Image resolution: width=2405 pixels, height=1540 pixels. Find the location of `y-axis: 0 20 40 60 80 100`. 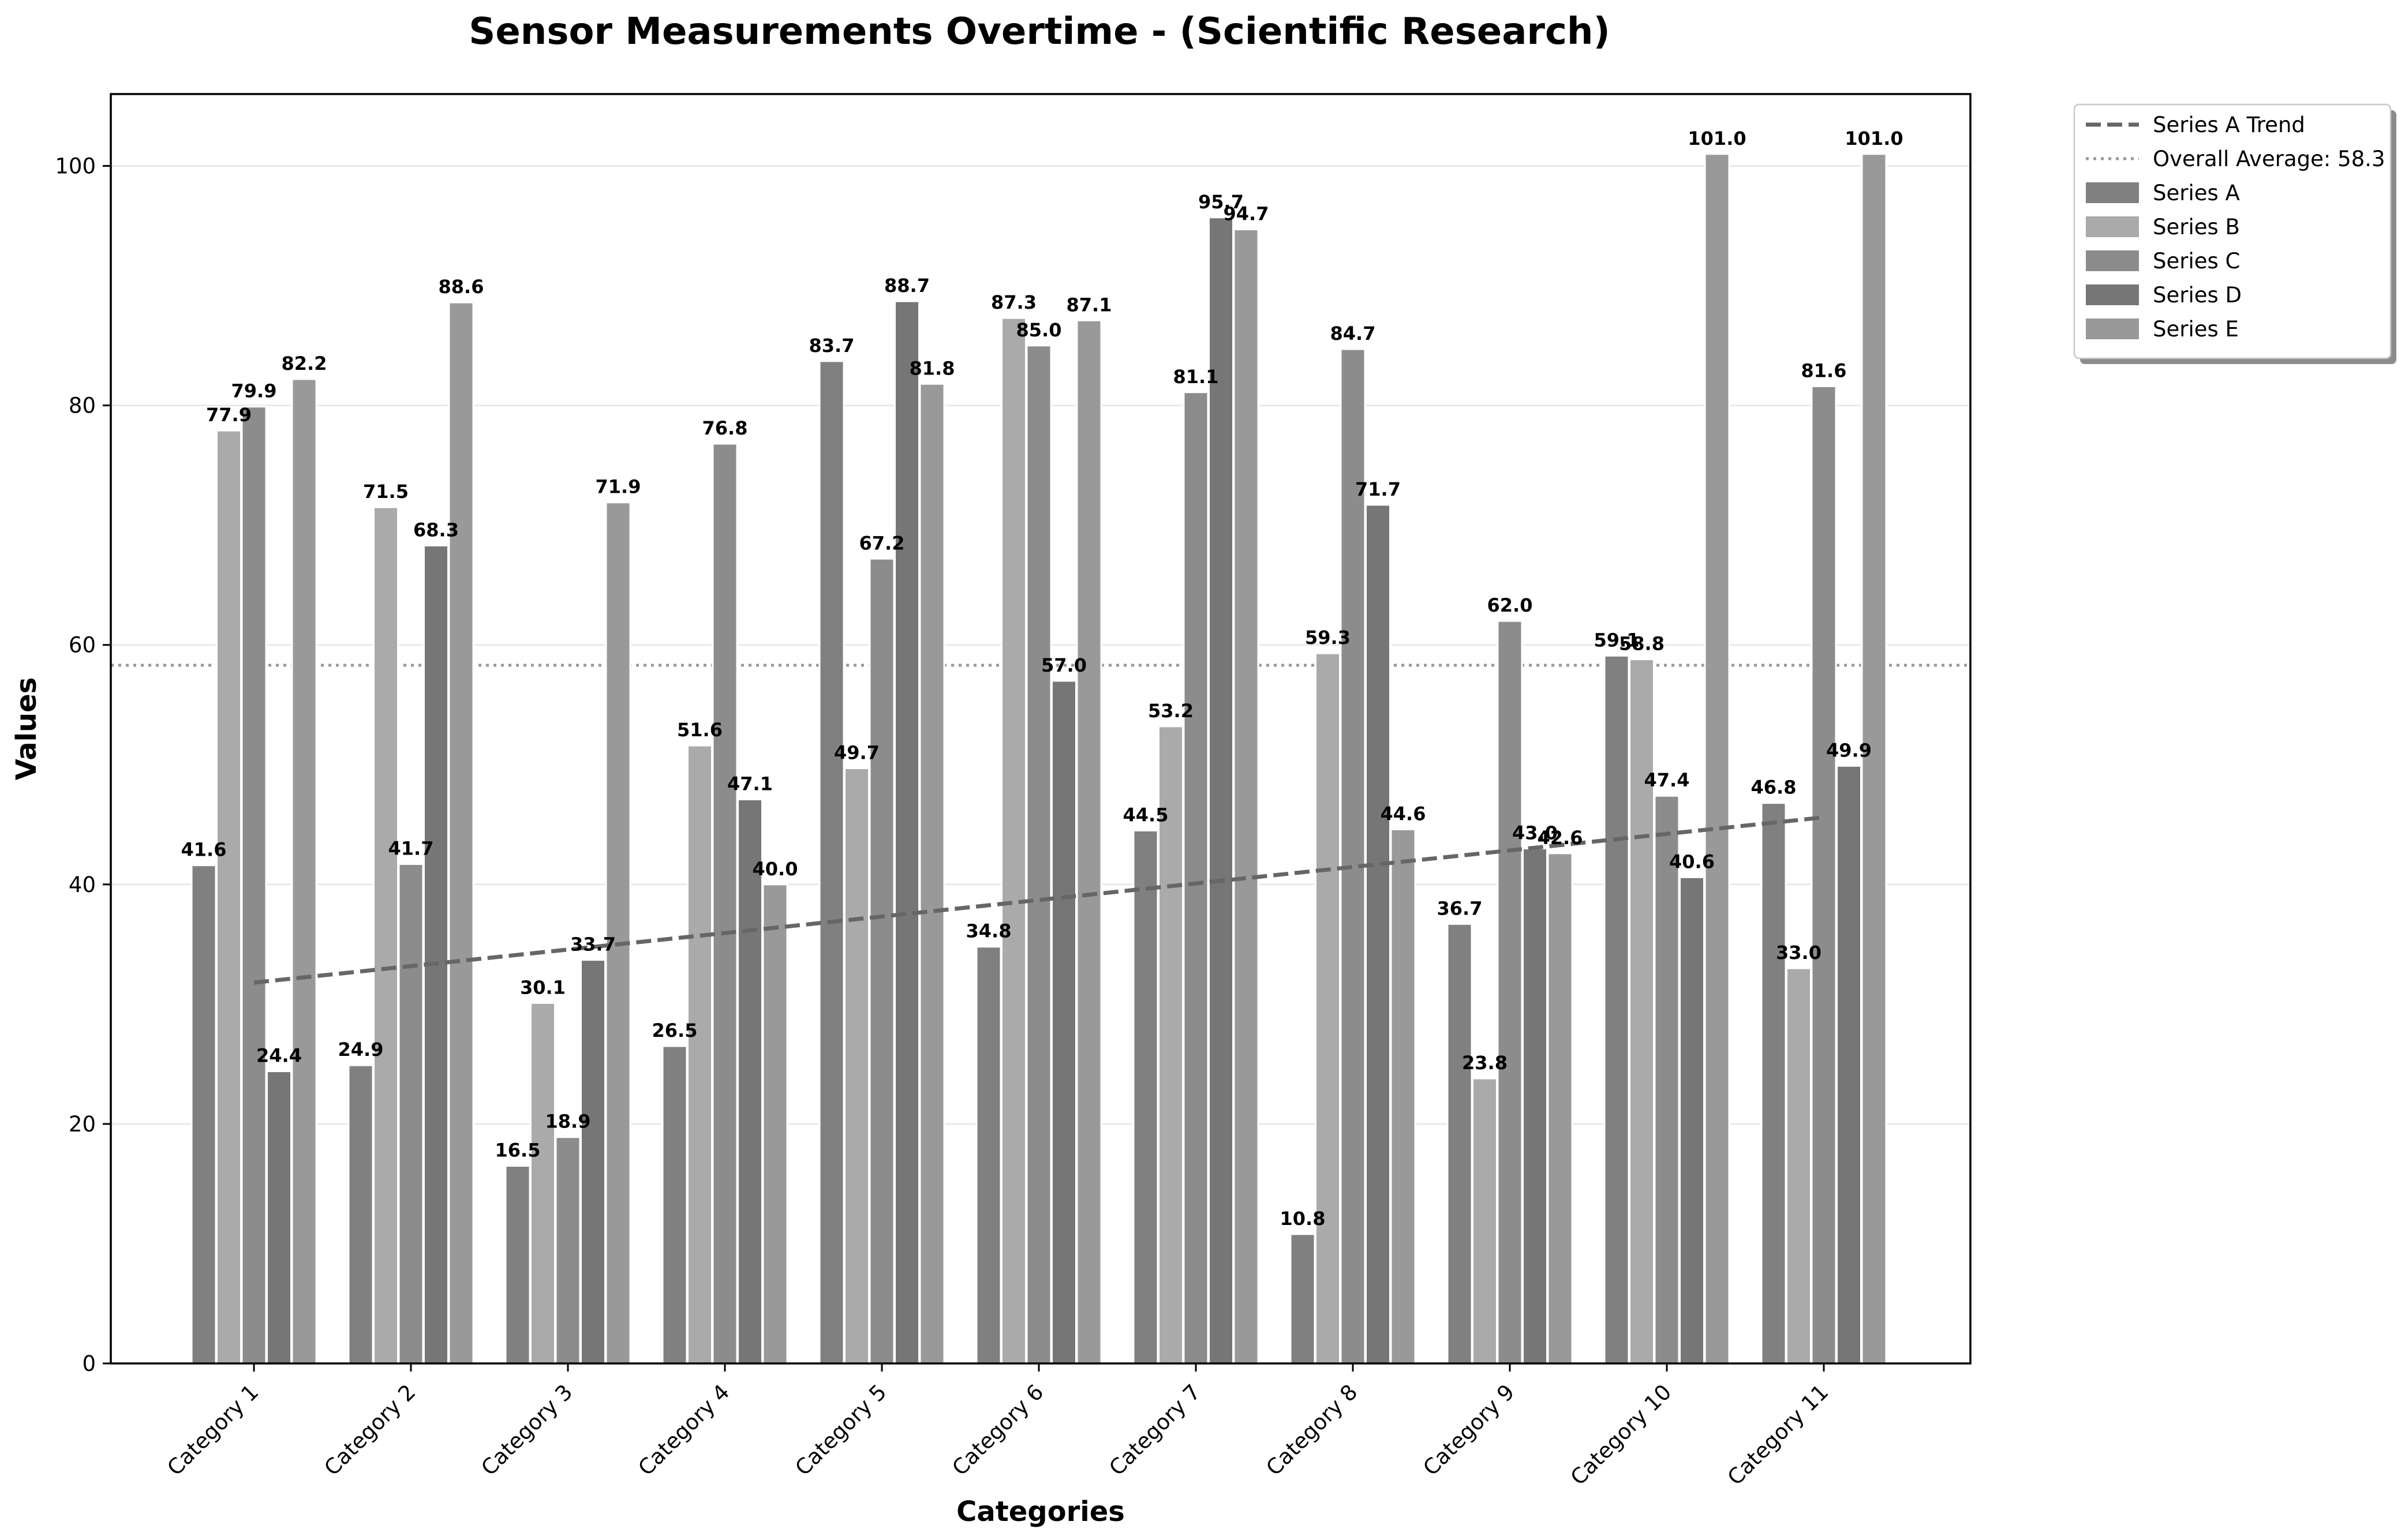

y-axis: 0 20 40 60 80 100 is located at coordinates (83, 765).